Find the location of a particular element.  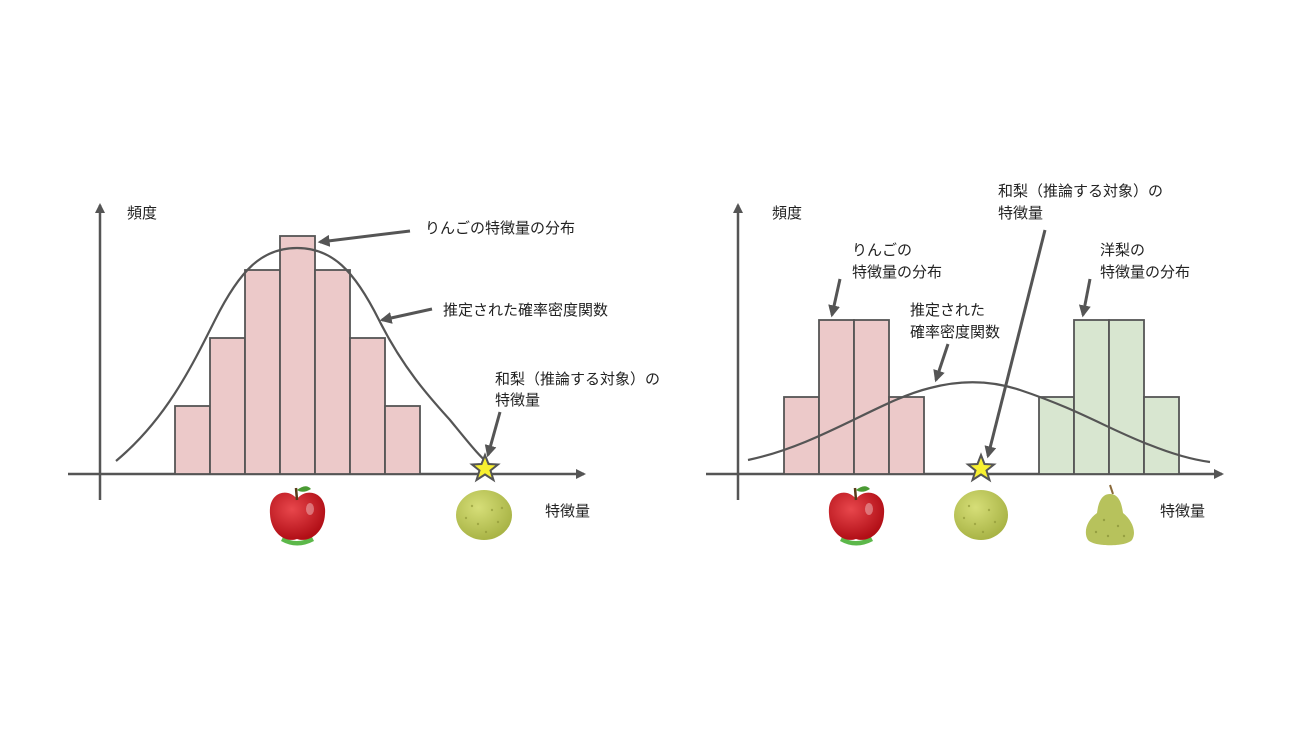

right-target-arrow is located at coordinates (1015, 344).